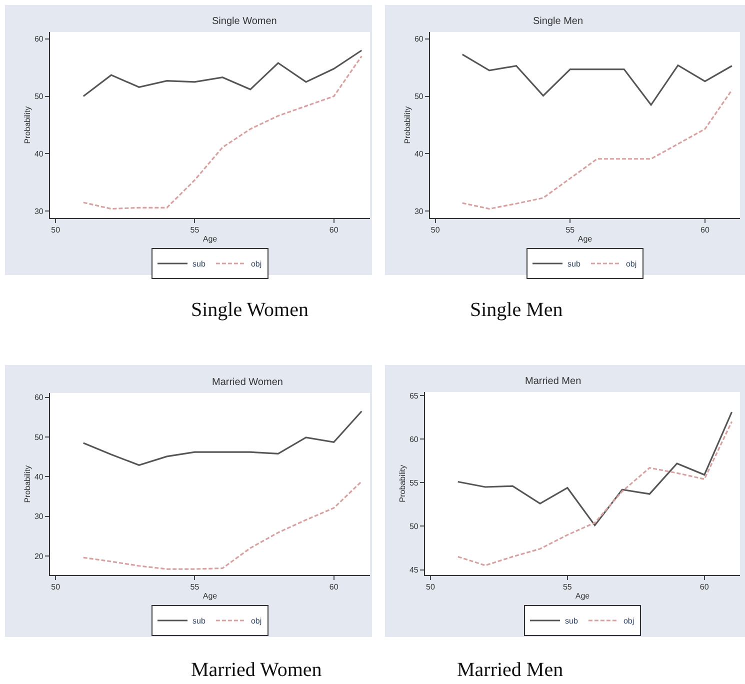 This screenshot has width=745, height=684. Describe the element at coordinates (256, 670) in the screenshot. I see `text: Married Women` at that location.